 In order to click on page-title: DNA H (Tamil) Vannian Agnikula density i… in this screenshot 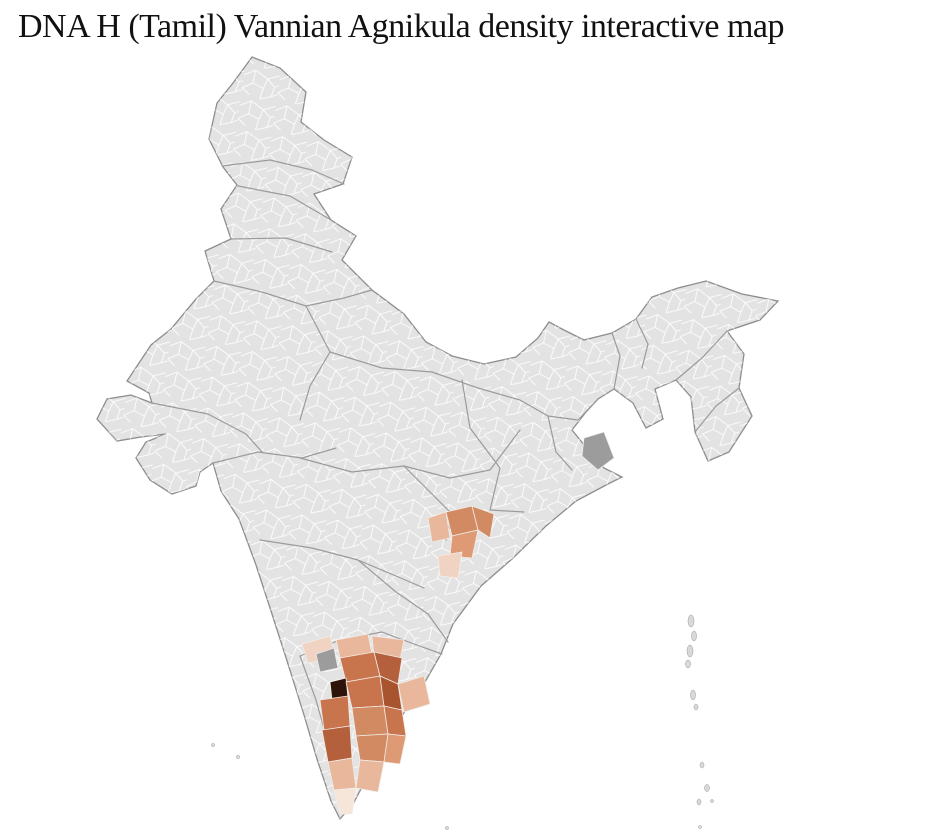, I will do `click(401, 26)`.